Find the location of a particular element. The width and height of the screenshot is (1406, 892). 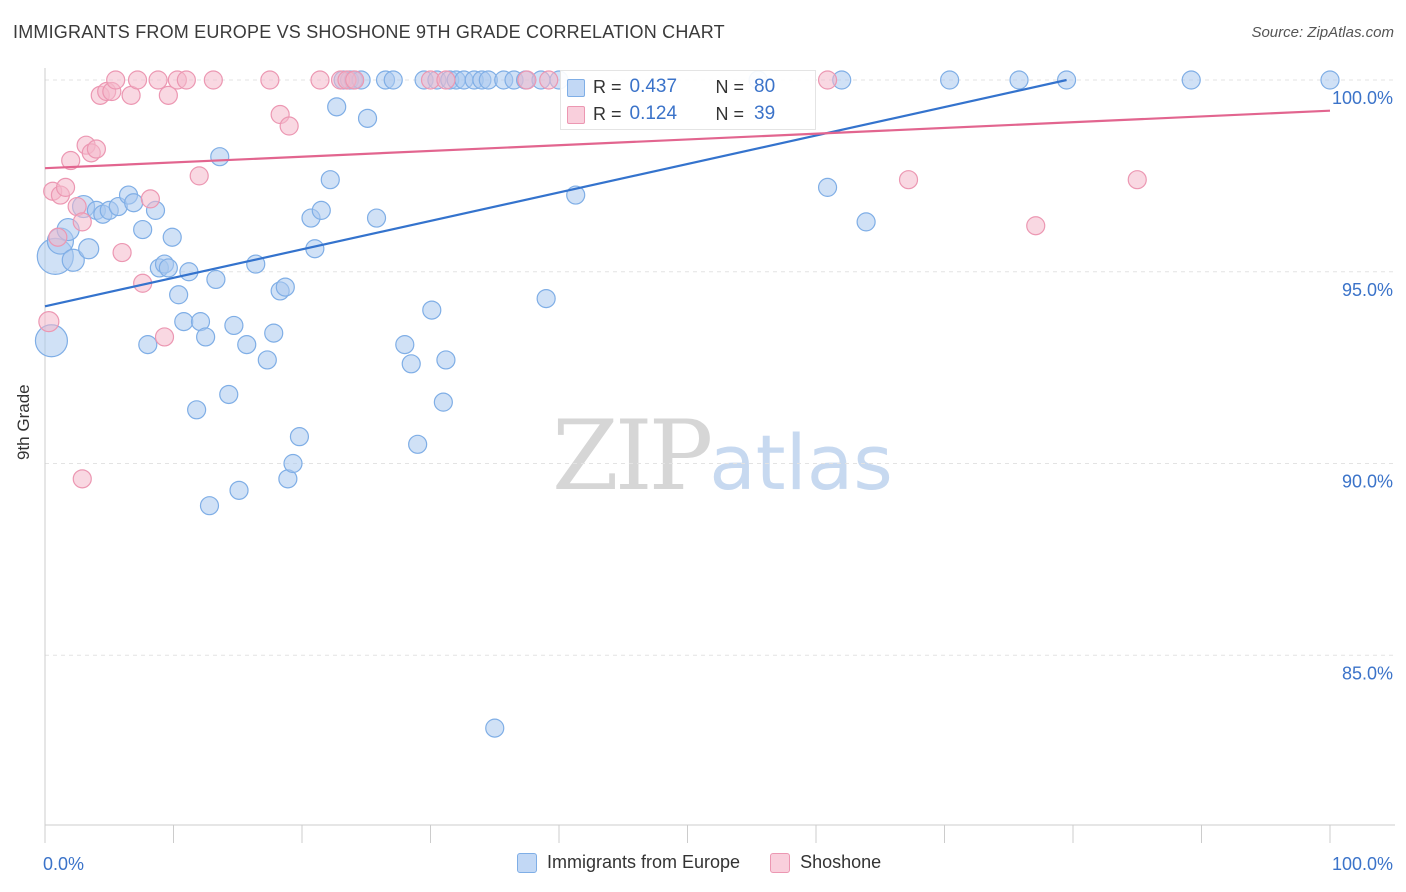

legend-item-shoshone: Shoshone is located at coordinates (825, 862).